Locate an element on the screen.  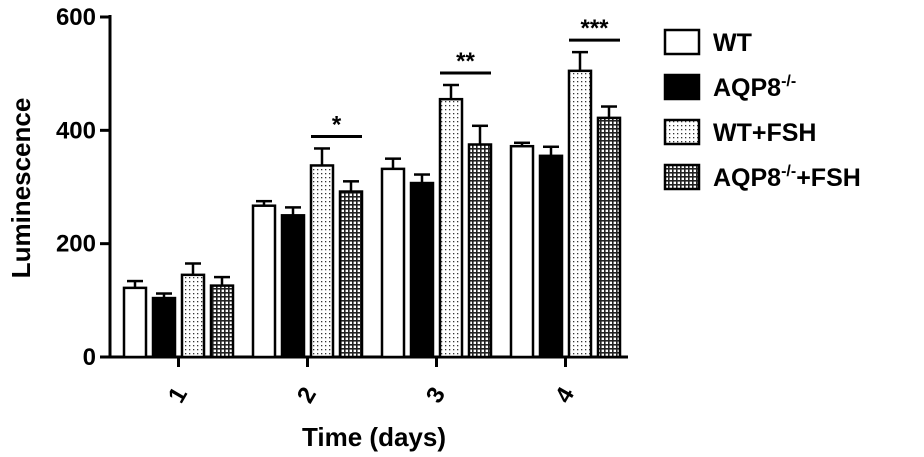
legend-label: WT is located at coordinates (732, 43).